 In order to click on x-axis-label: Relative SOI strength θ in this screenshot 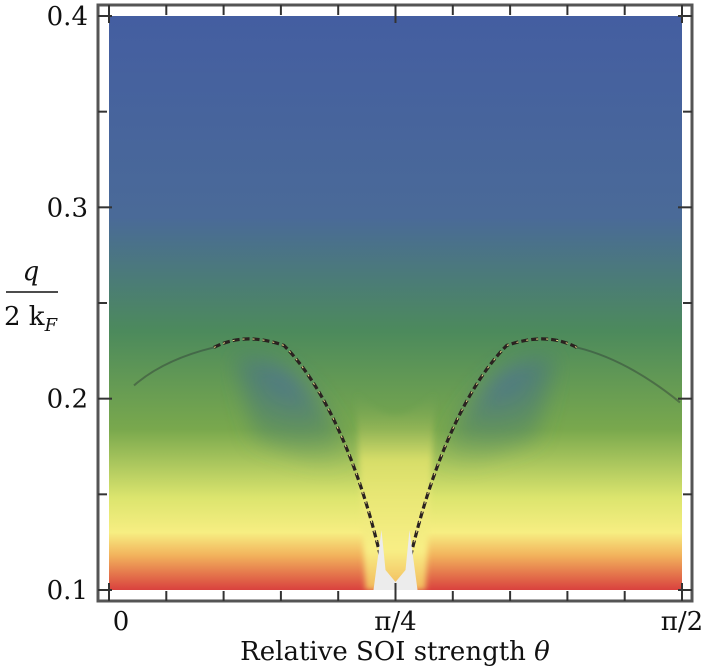, I will do `click(395, 652)`.